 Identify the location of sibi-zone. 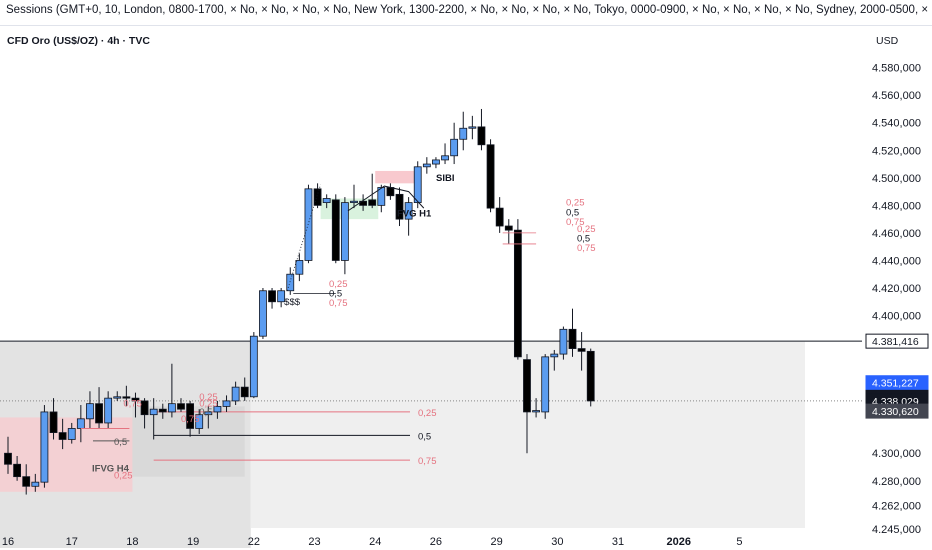
(395, 177).